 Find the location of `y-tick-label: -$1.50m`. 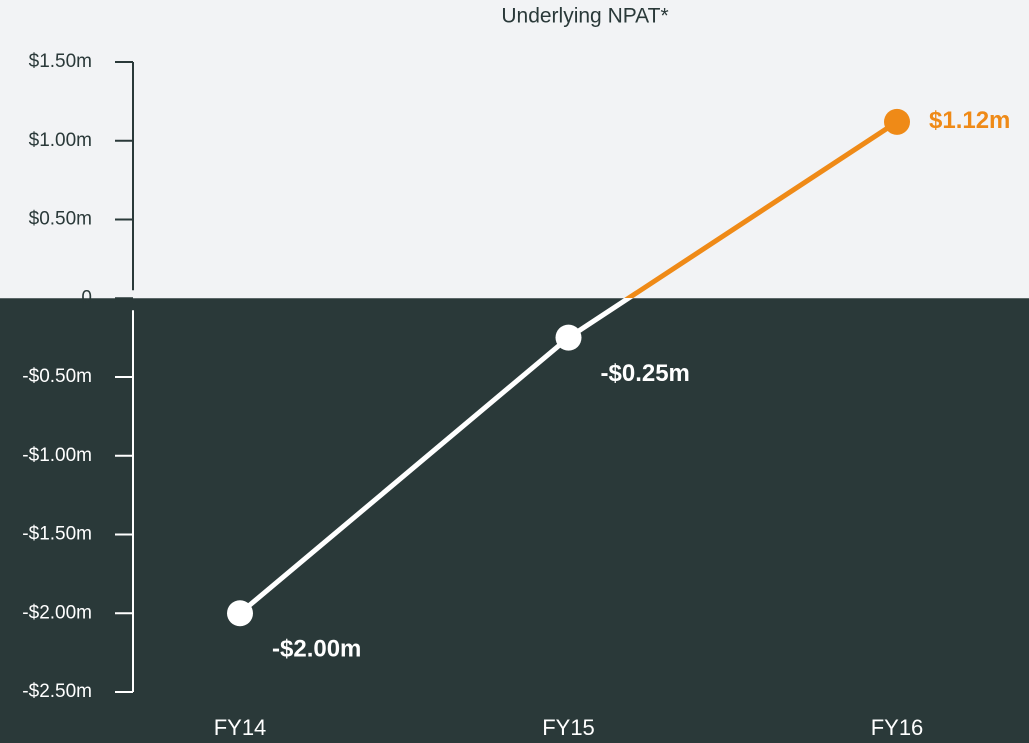

y-tick-label: -$1.50m is located at coordinates (57, 534).